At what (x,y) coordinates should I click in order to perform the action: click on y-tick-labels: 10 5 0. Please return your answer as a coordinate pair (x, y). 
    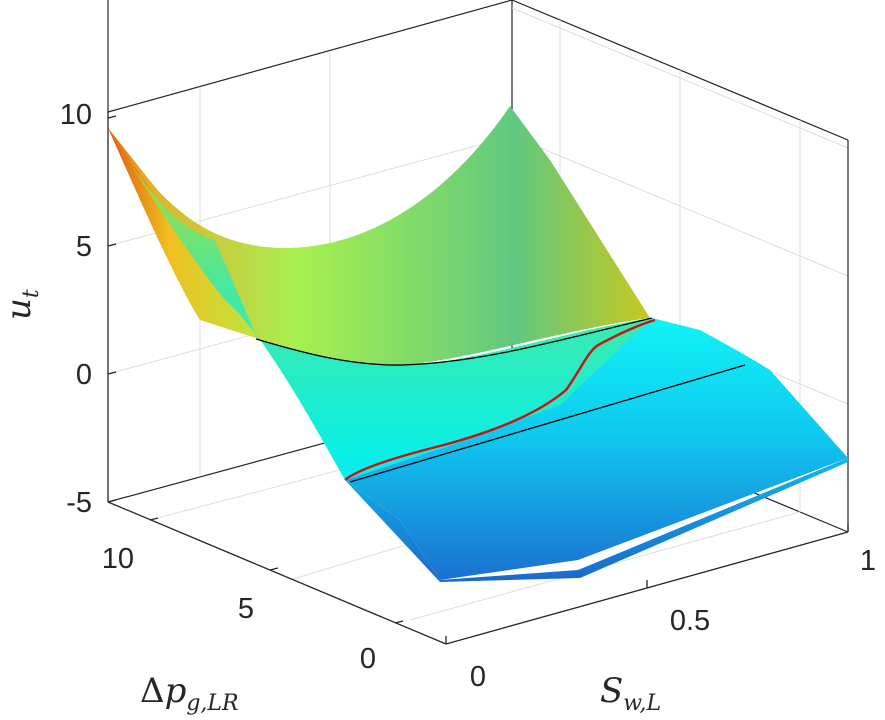
    Looking at the image, I should click on (239, 609).